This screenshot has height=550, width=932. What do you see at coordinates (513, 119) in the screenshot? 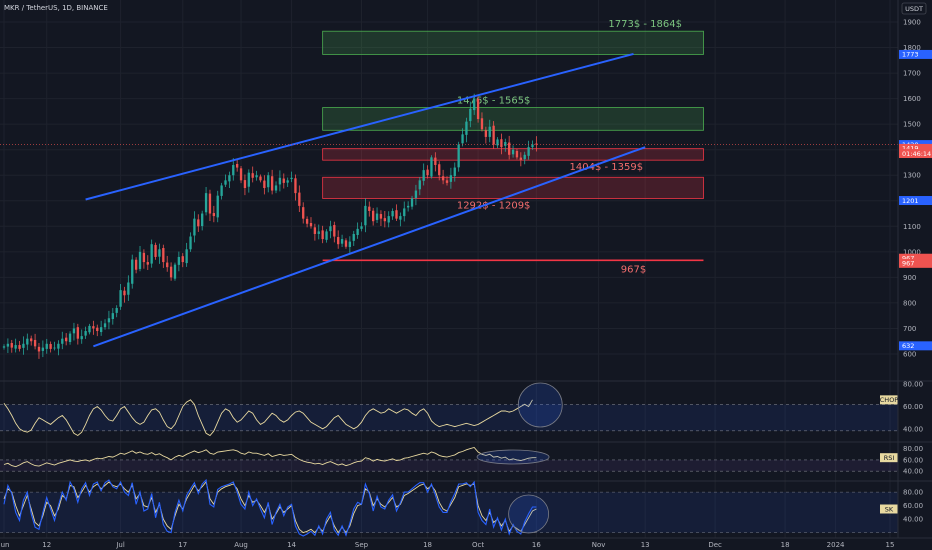
I see `supply-zone-lower` at bounding box center [513, 119].